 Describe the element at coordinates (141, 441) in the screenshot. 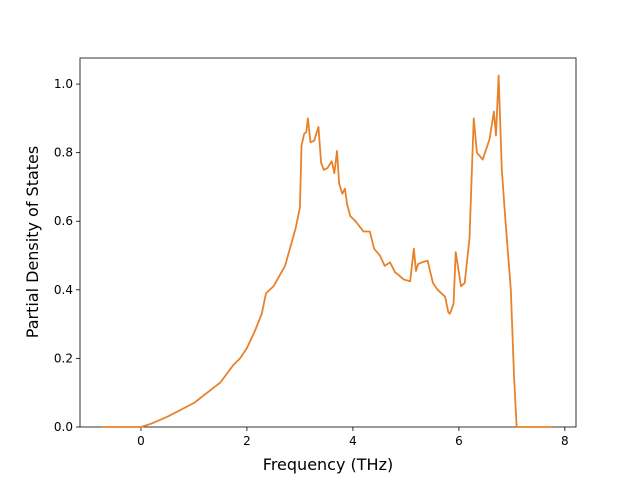

I see `x-tick-label: 0` at that location.